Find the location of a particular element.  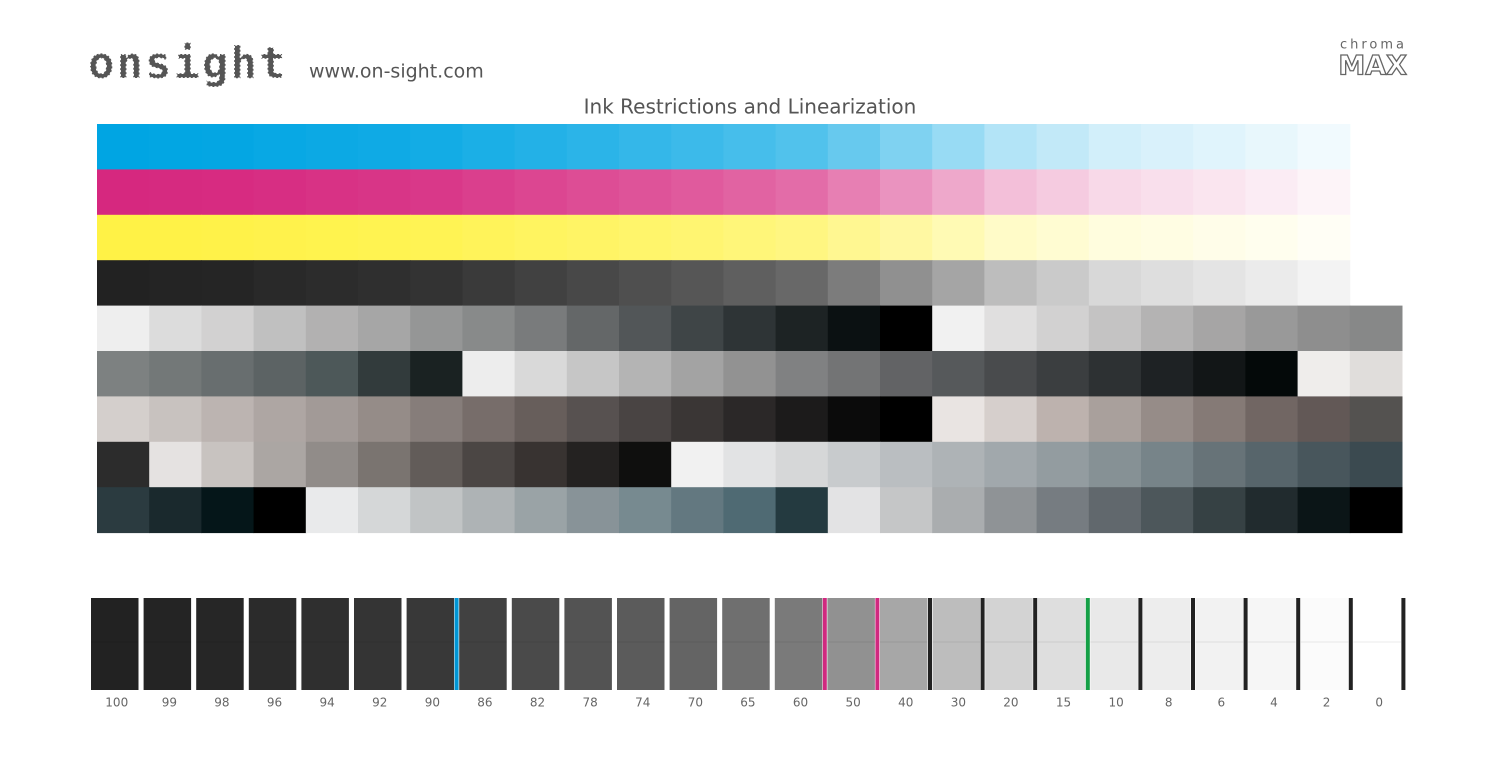

scale-label: 86 is located at coordinates (484, 703).